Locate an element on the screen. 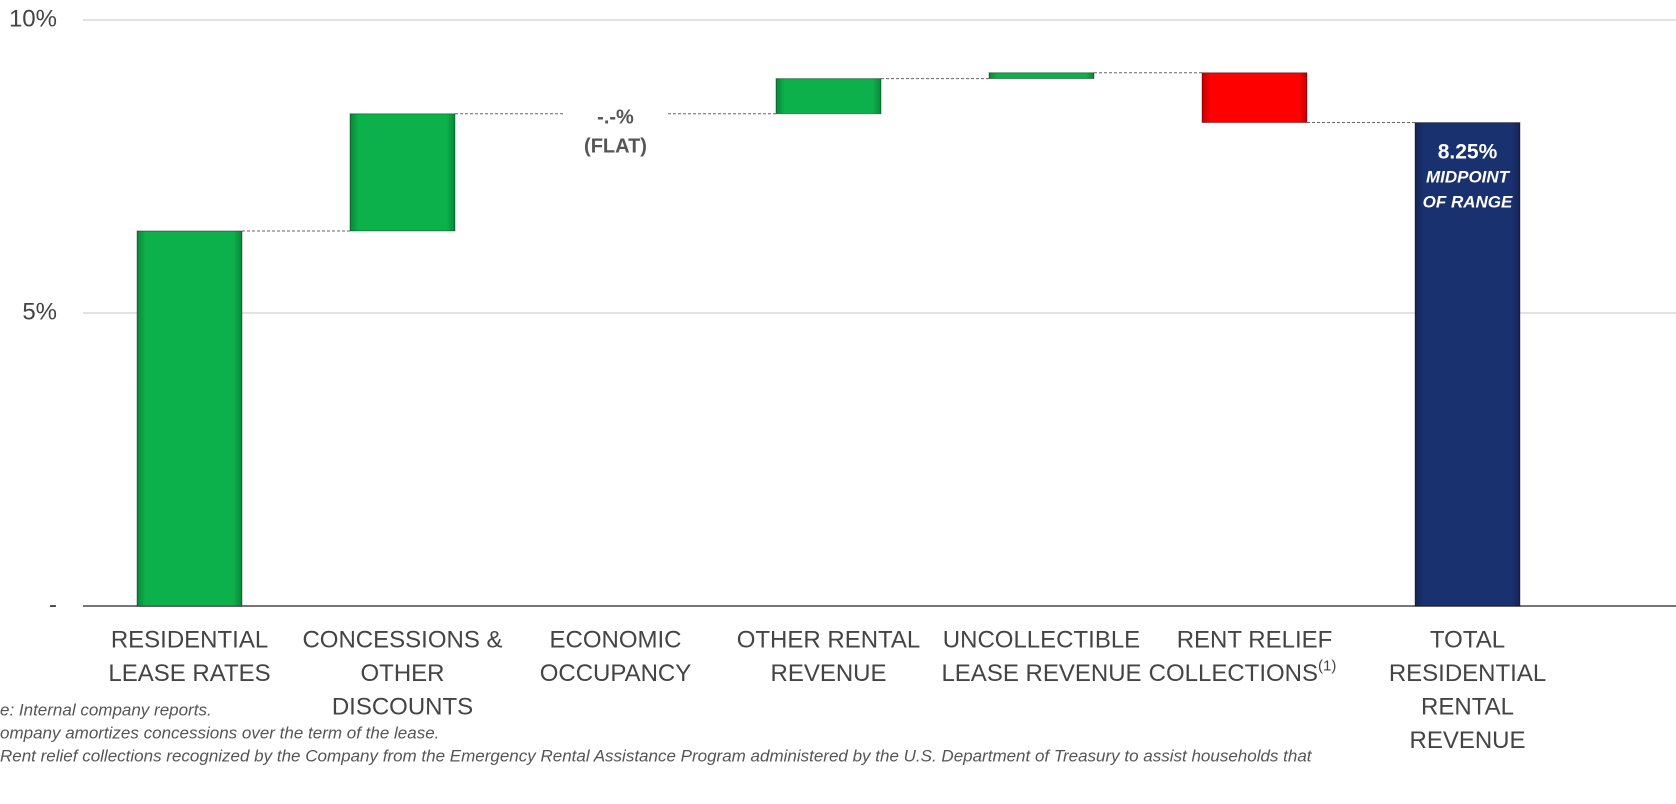 The height and width of the screenshot is (804, 1676). footnote-marker: (1) is located at coordinates (1327, 665).